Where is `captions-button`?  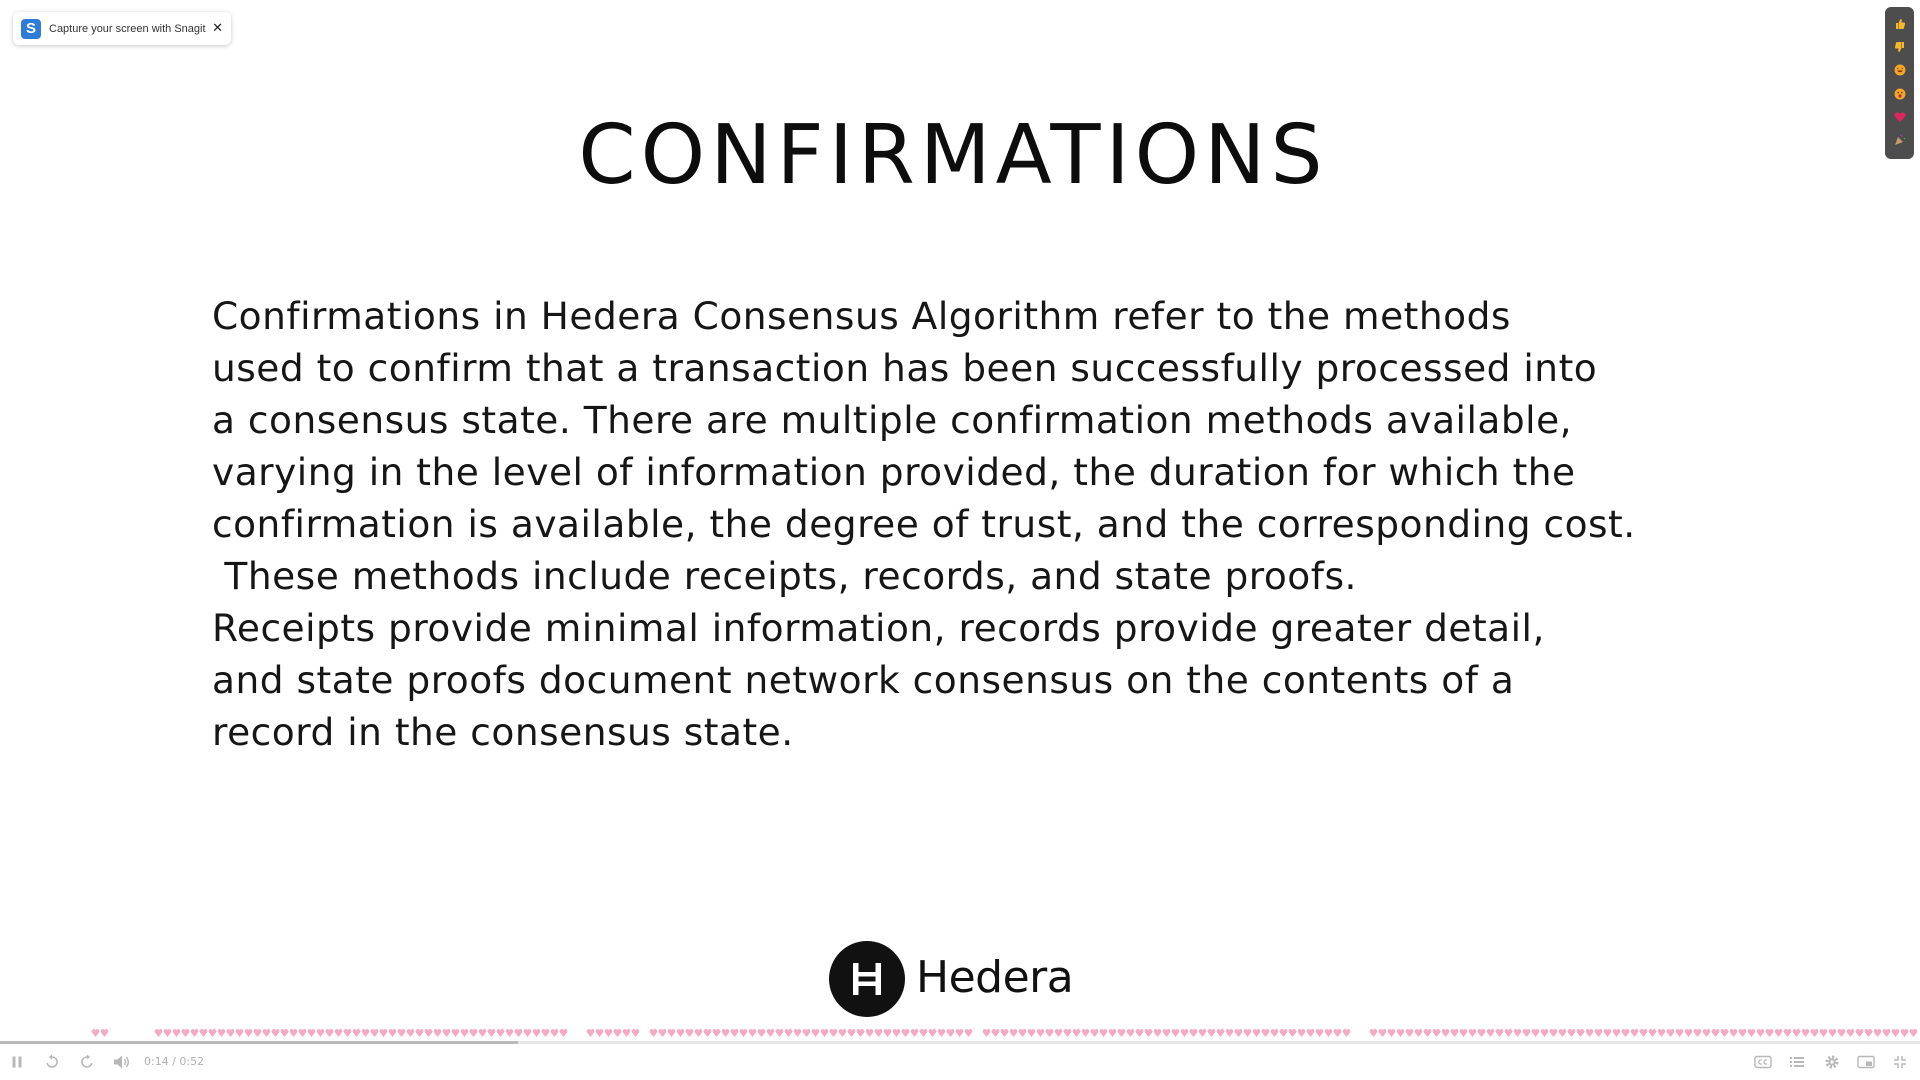
captions-button is located at coordinates (1763, 1062).